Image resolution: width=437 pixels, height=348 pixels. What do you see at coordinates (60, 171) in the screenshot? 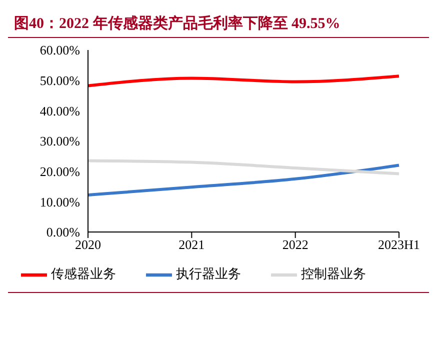
I see `y-tick-label: 20.00%` at bounding box center [60, 171].